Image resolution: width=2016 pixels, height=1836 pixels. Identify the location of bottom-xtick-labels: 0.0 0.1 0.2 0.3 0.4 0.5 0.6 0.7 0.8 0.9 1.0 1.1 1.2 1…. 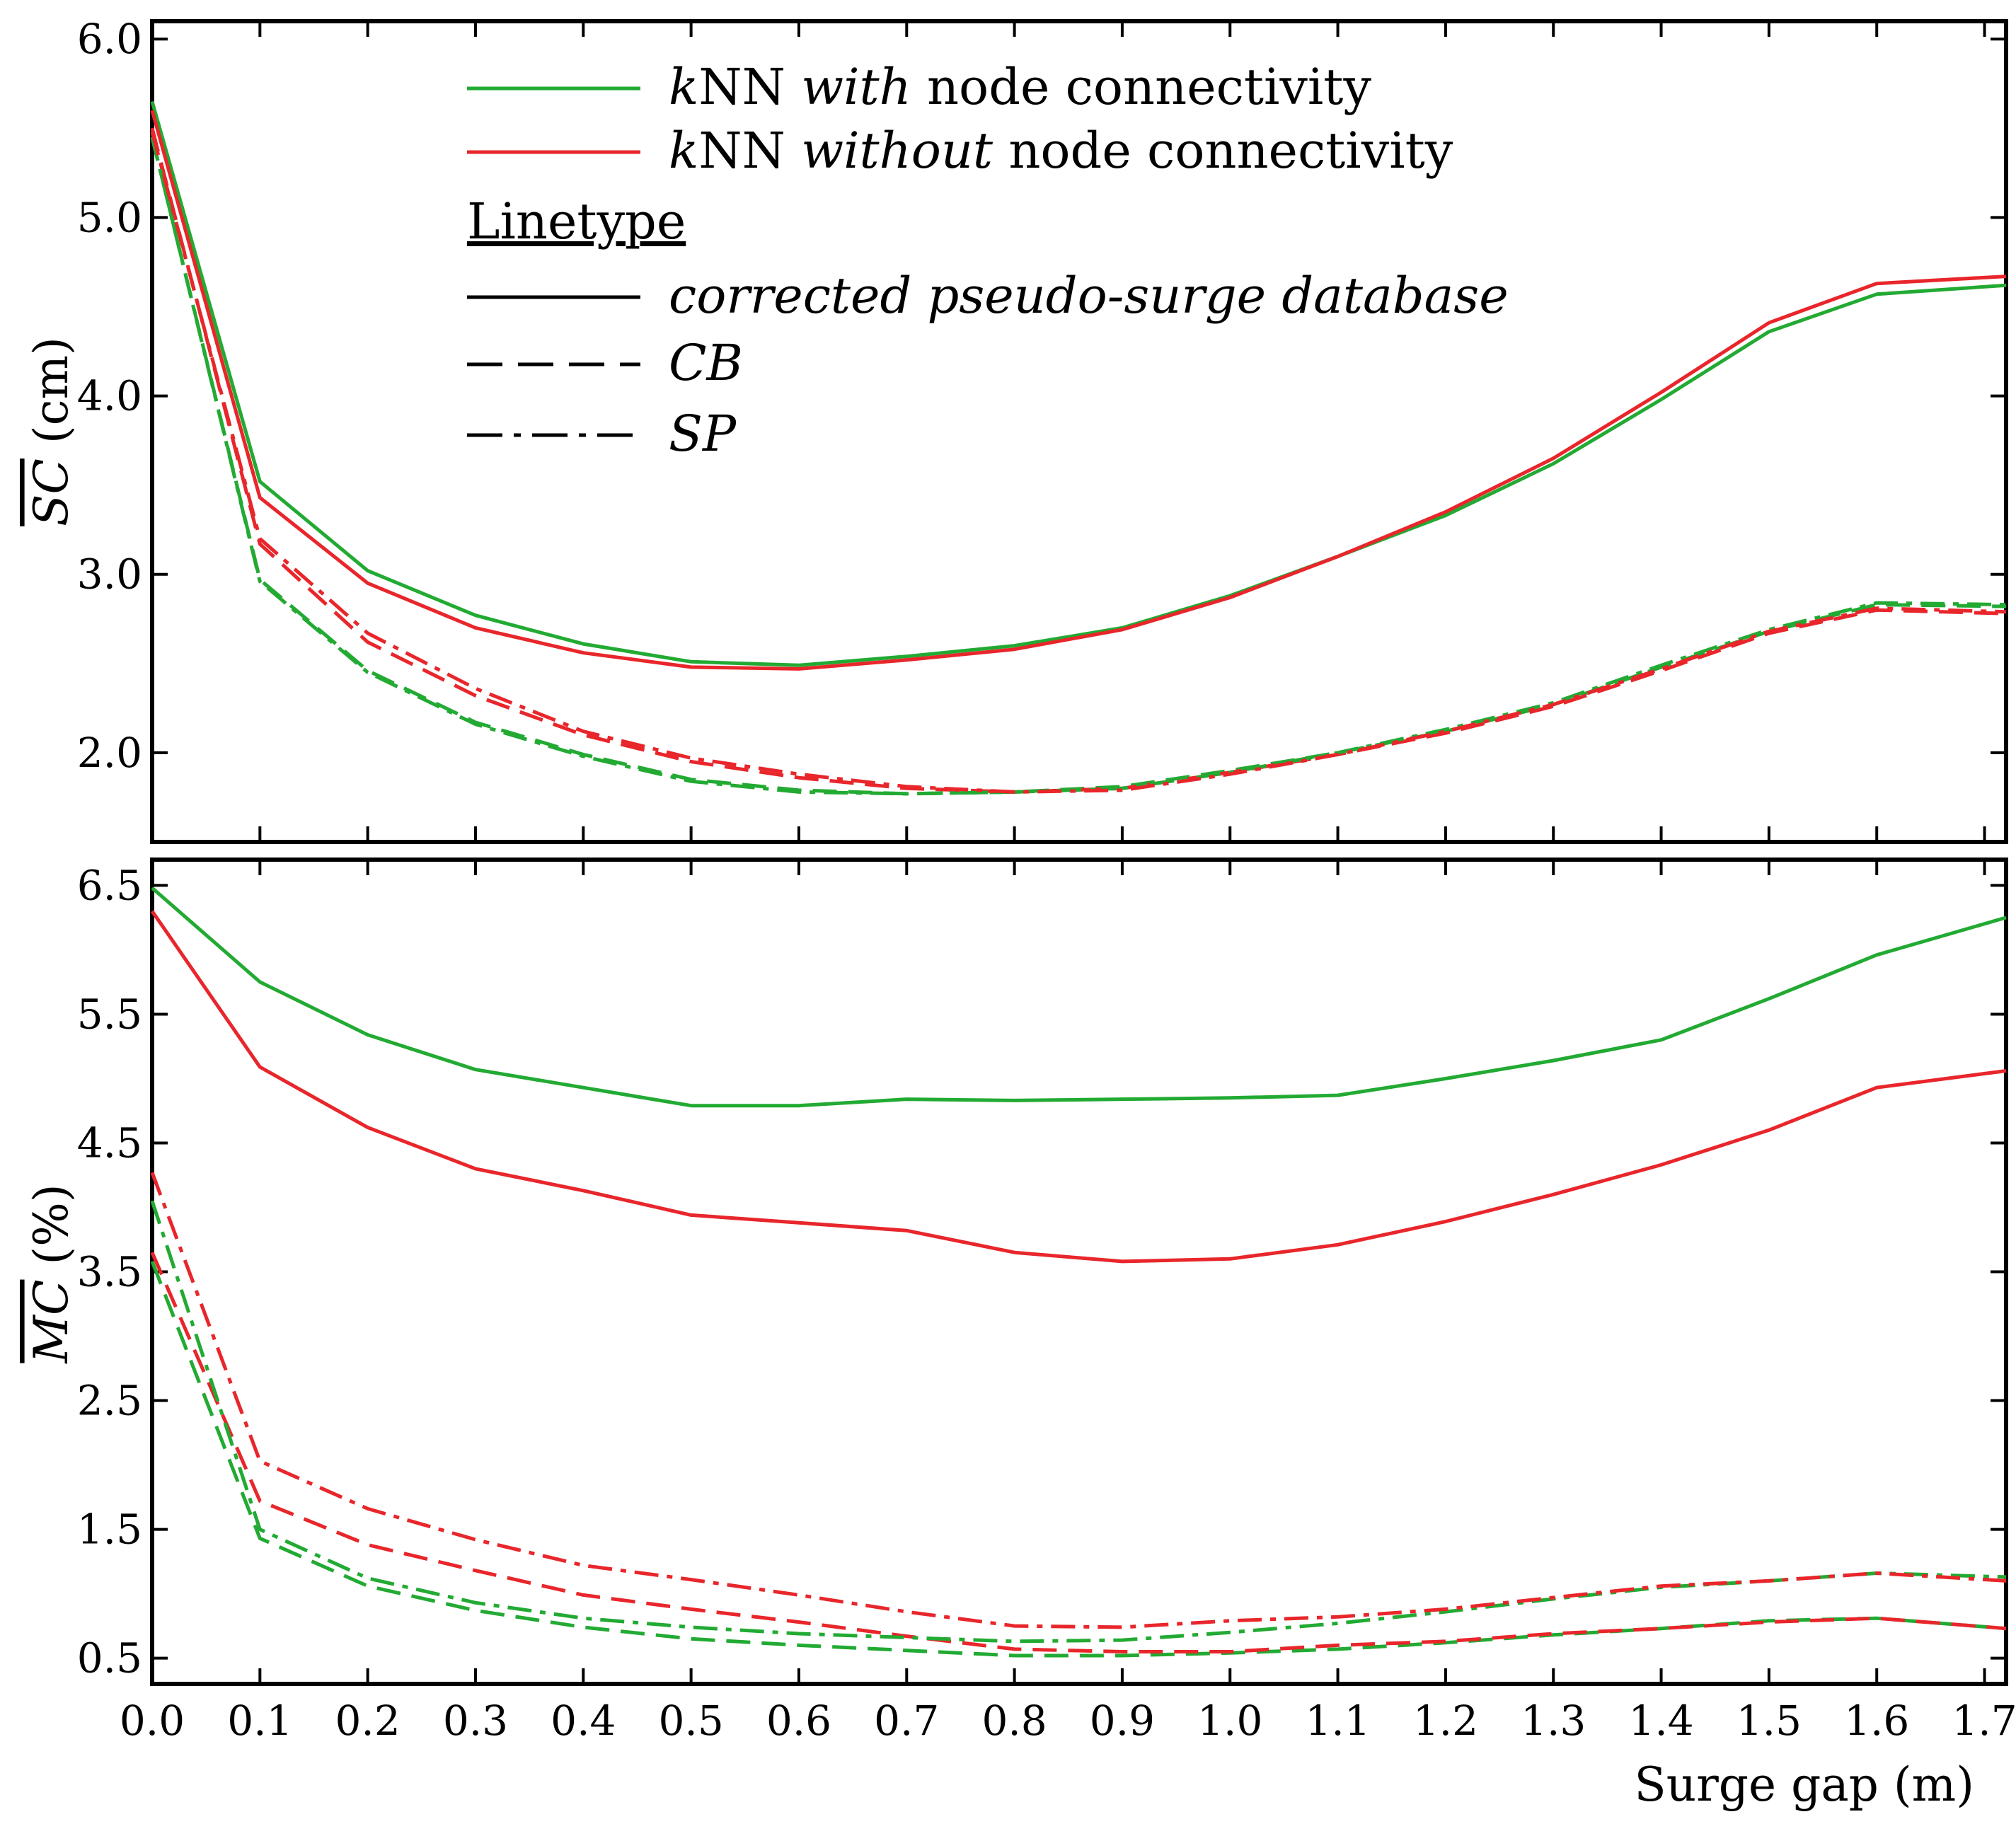
(1068, 1721).